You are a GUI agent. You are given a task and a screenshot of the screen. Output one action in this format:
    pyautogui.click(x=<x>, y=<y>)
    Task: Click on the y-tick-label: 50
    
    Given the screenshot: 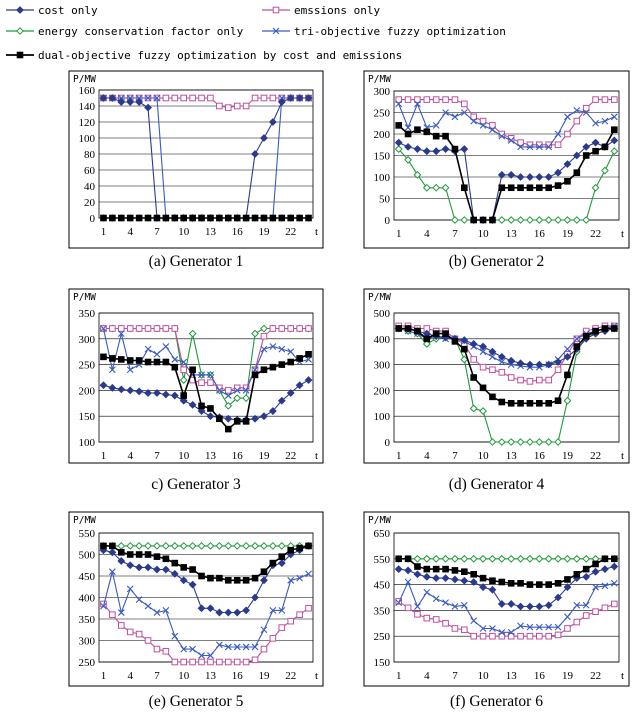 What is the action you would take?
    pyautogui.click(x=385, y=200)
    